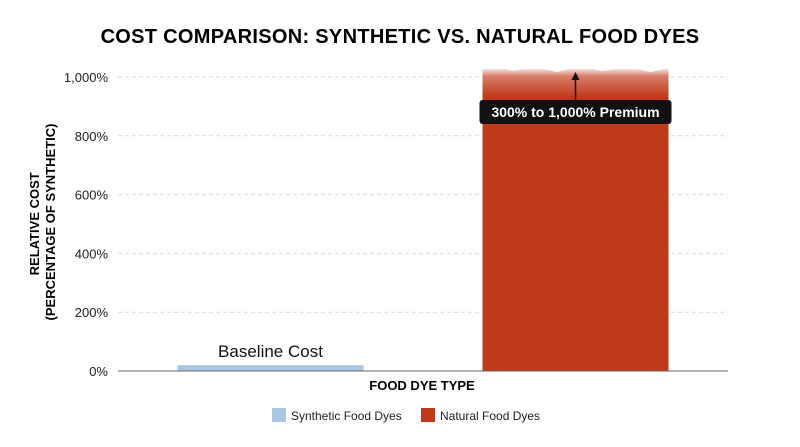 This screenshot has height=447, width=800. I want to click on annotation-box, so click(575, 112).